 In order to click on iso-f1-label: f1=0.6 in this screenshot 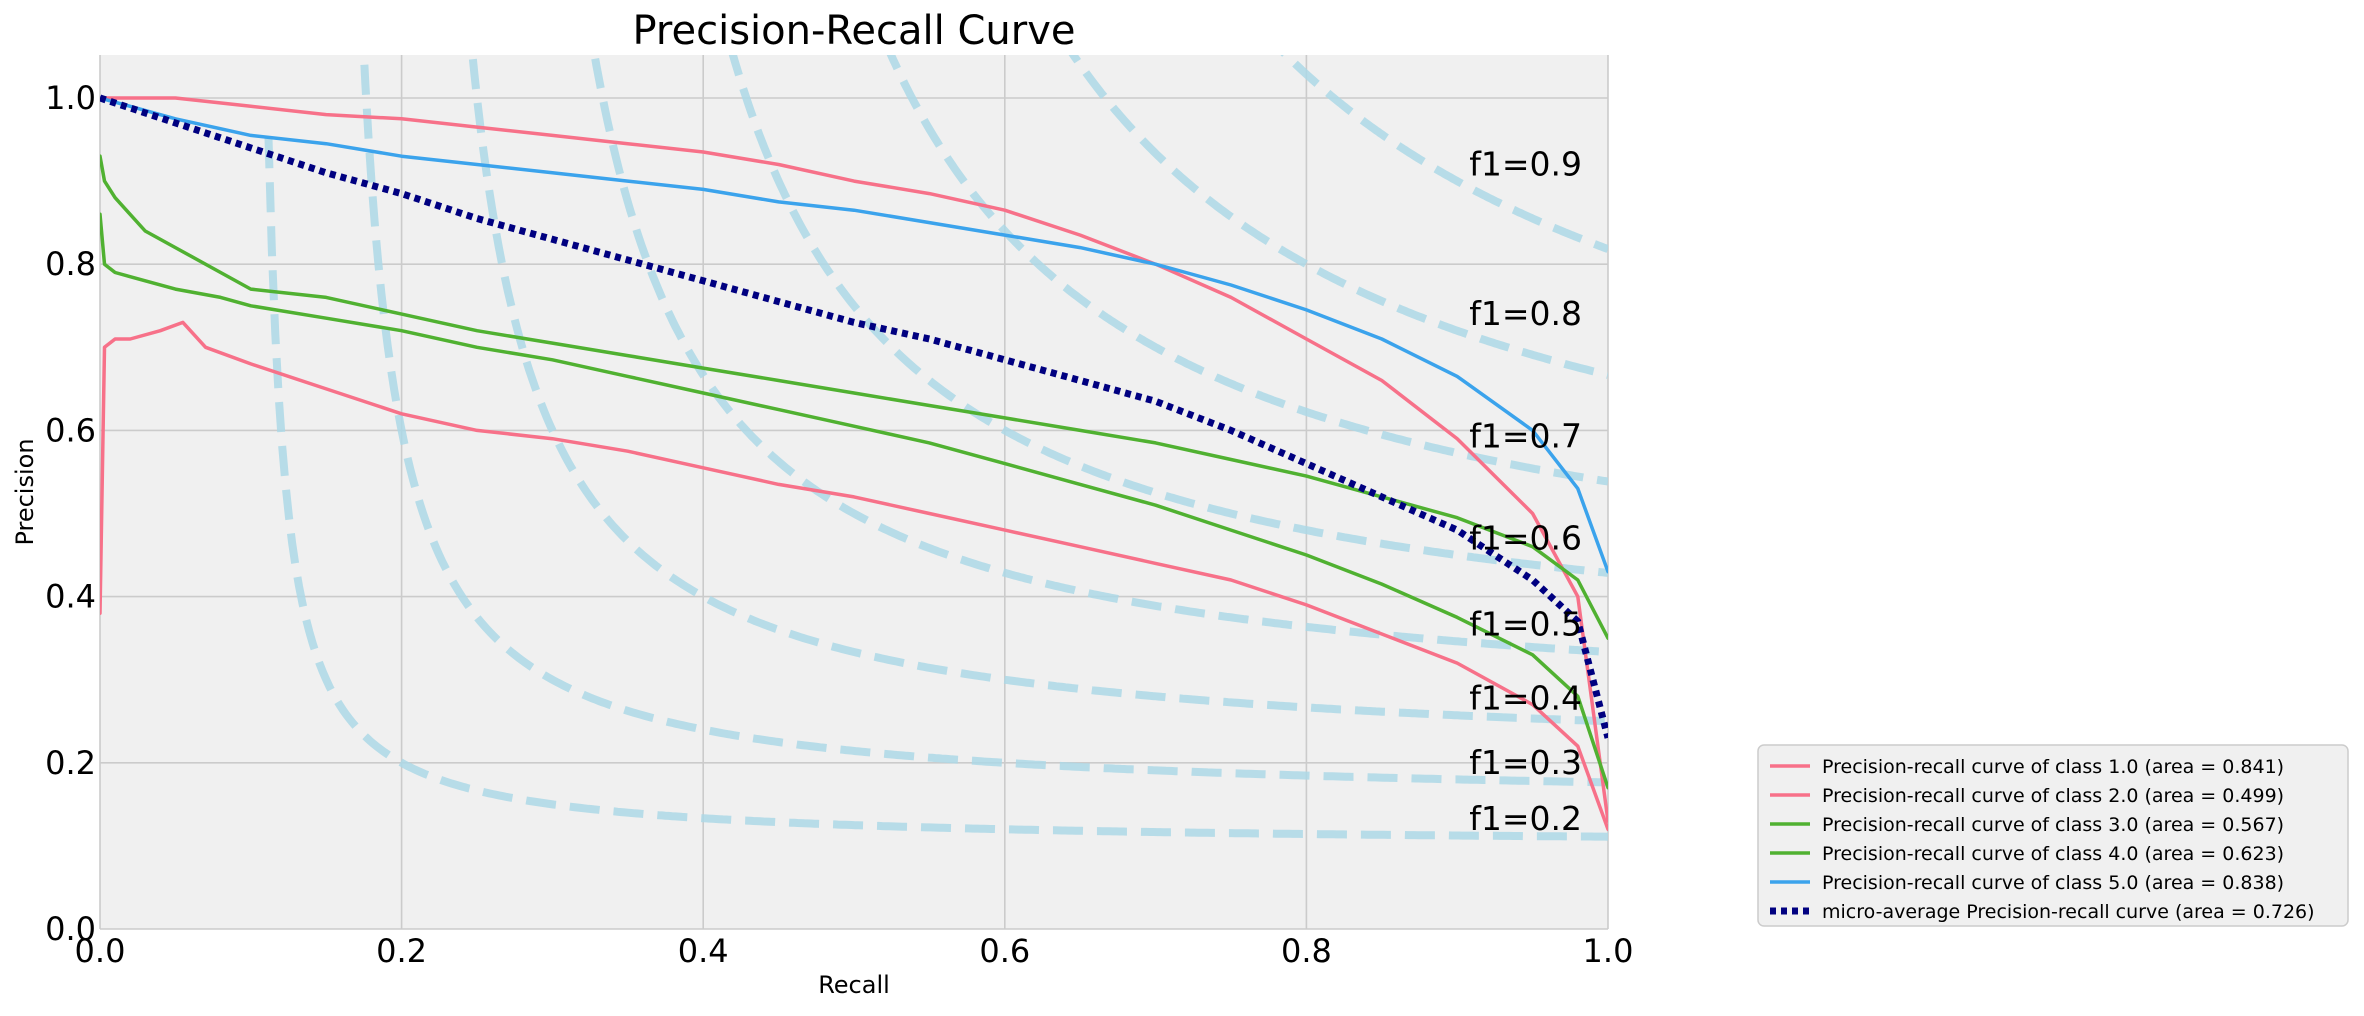, I will do `click(1525, 537)`.